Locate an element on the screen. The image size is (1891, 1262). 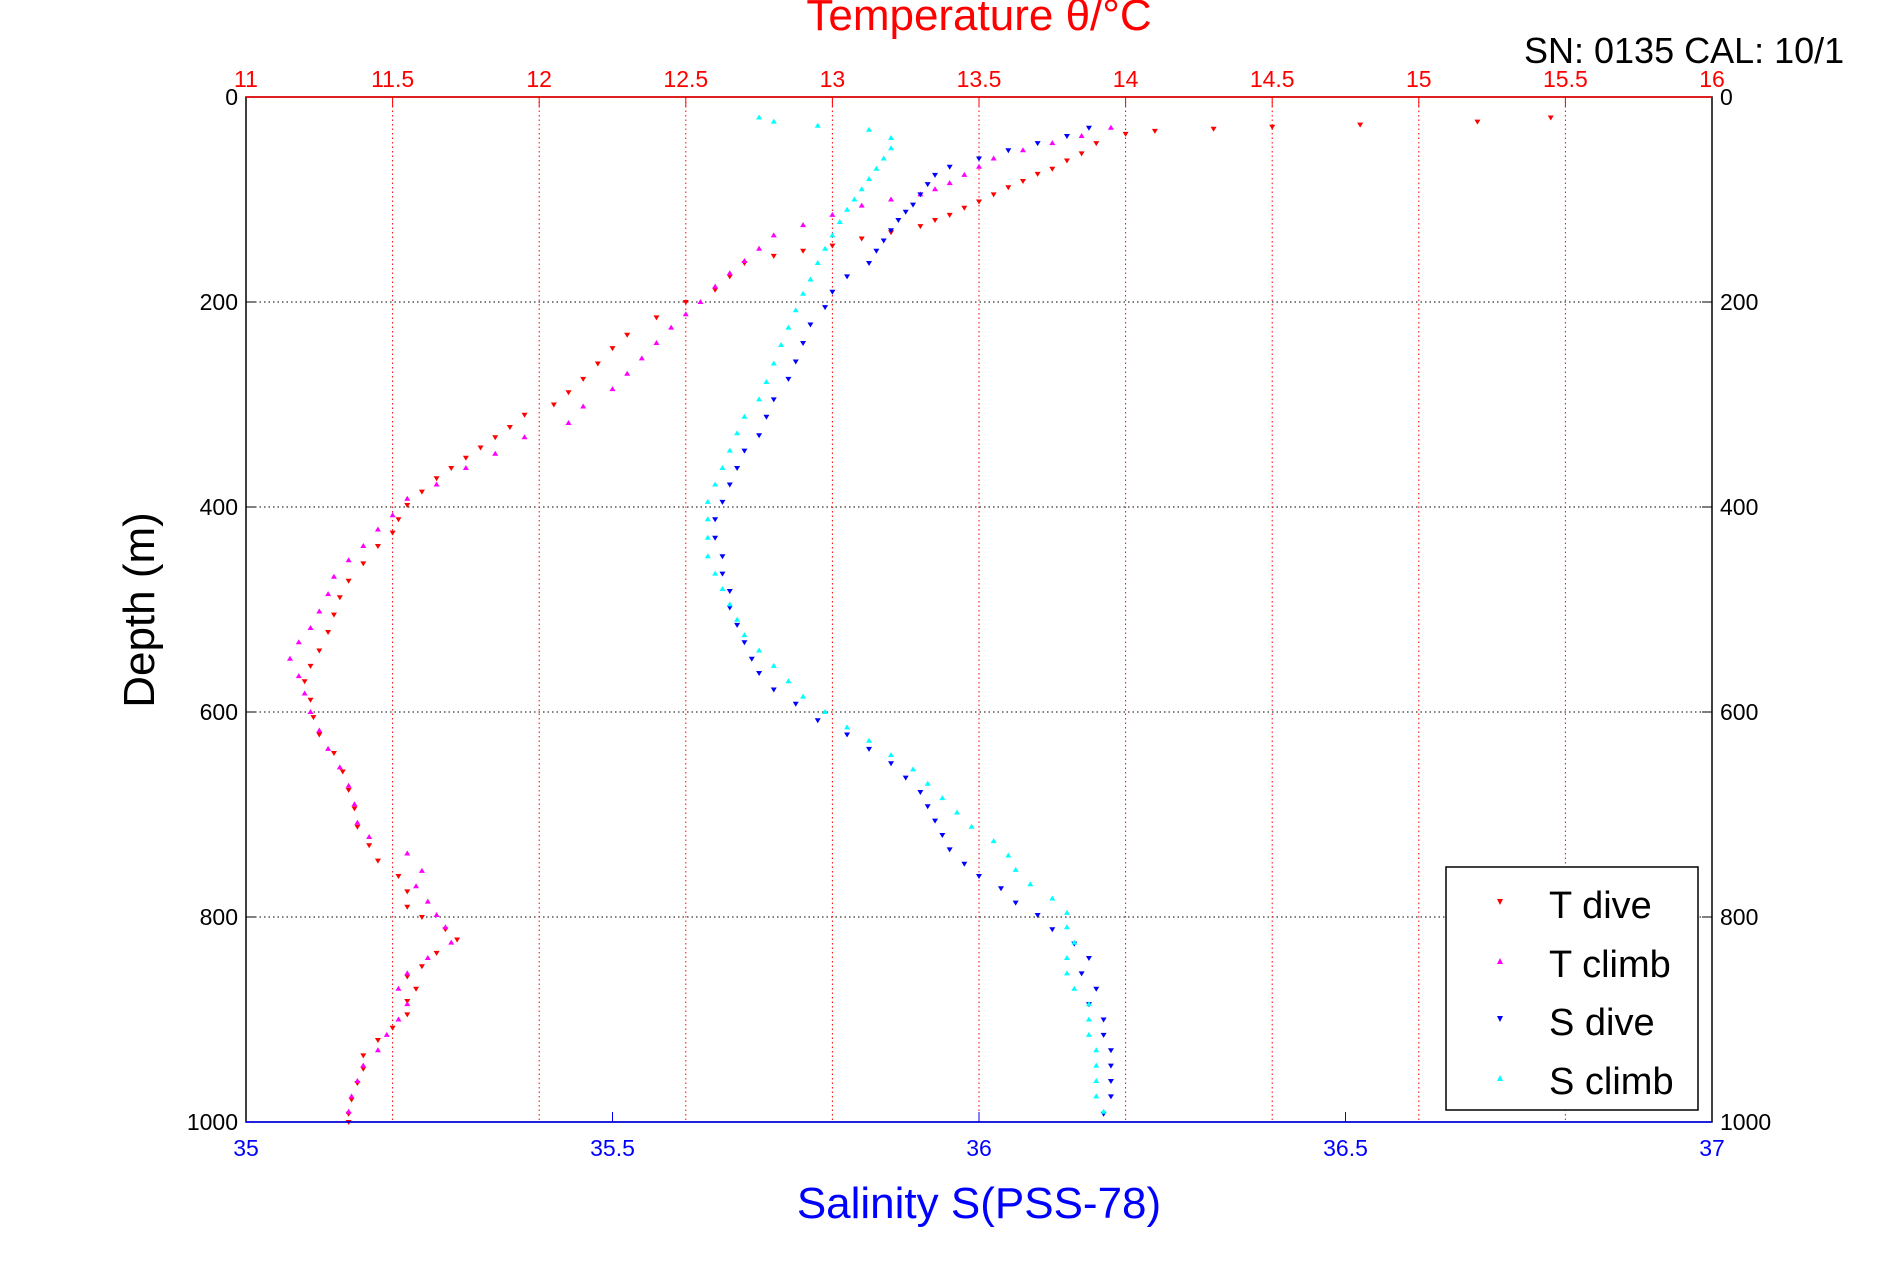
x-tick-label-top: 11 is located at coordinates (246, 79).